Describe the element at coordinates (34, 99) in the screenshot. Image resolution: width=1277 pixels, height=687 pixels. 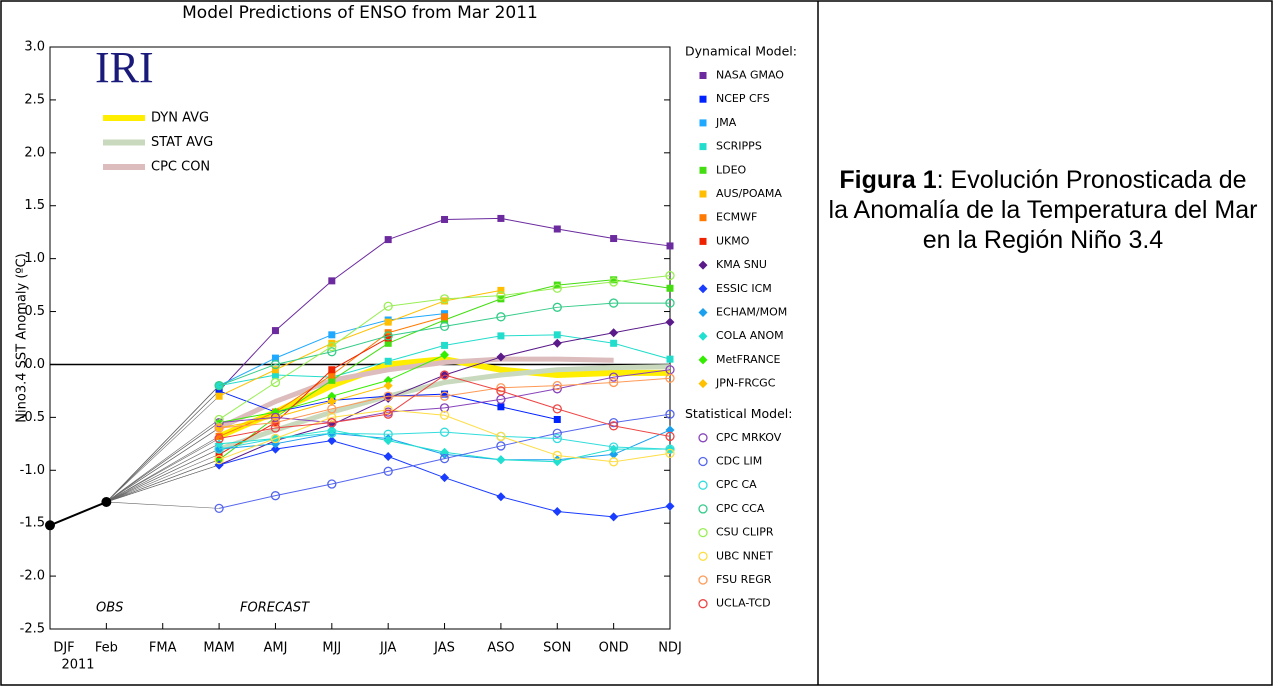
I see `y-tick-label: 2.5` at that location.